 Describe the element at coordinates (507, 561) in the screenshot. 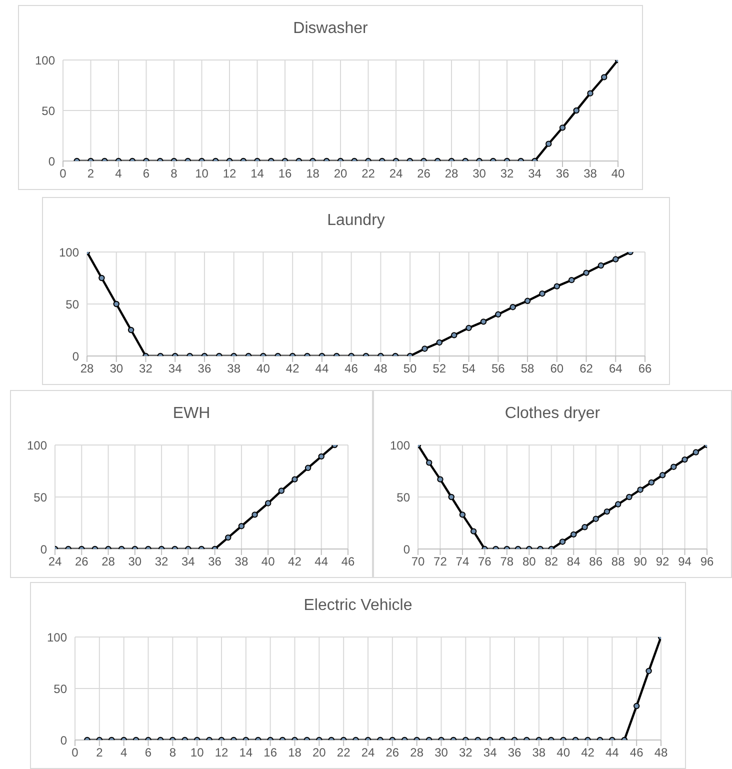

I see `x-tick-label: 78` at that location.